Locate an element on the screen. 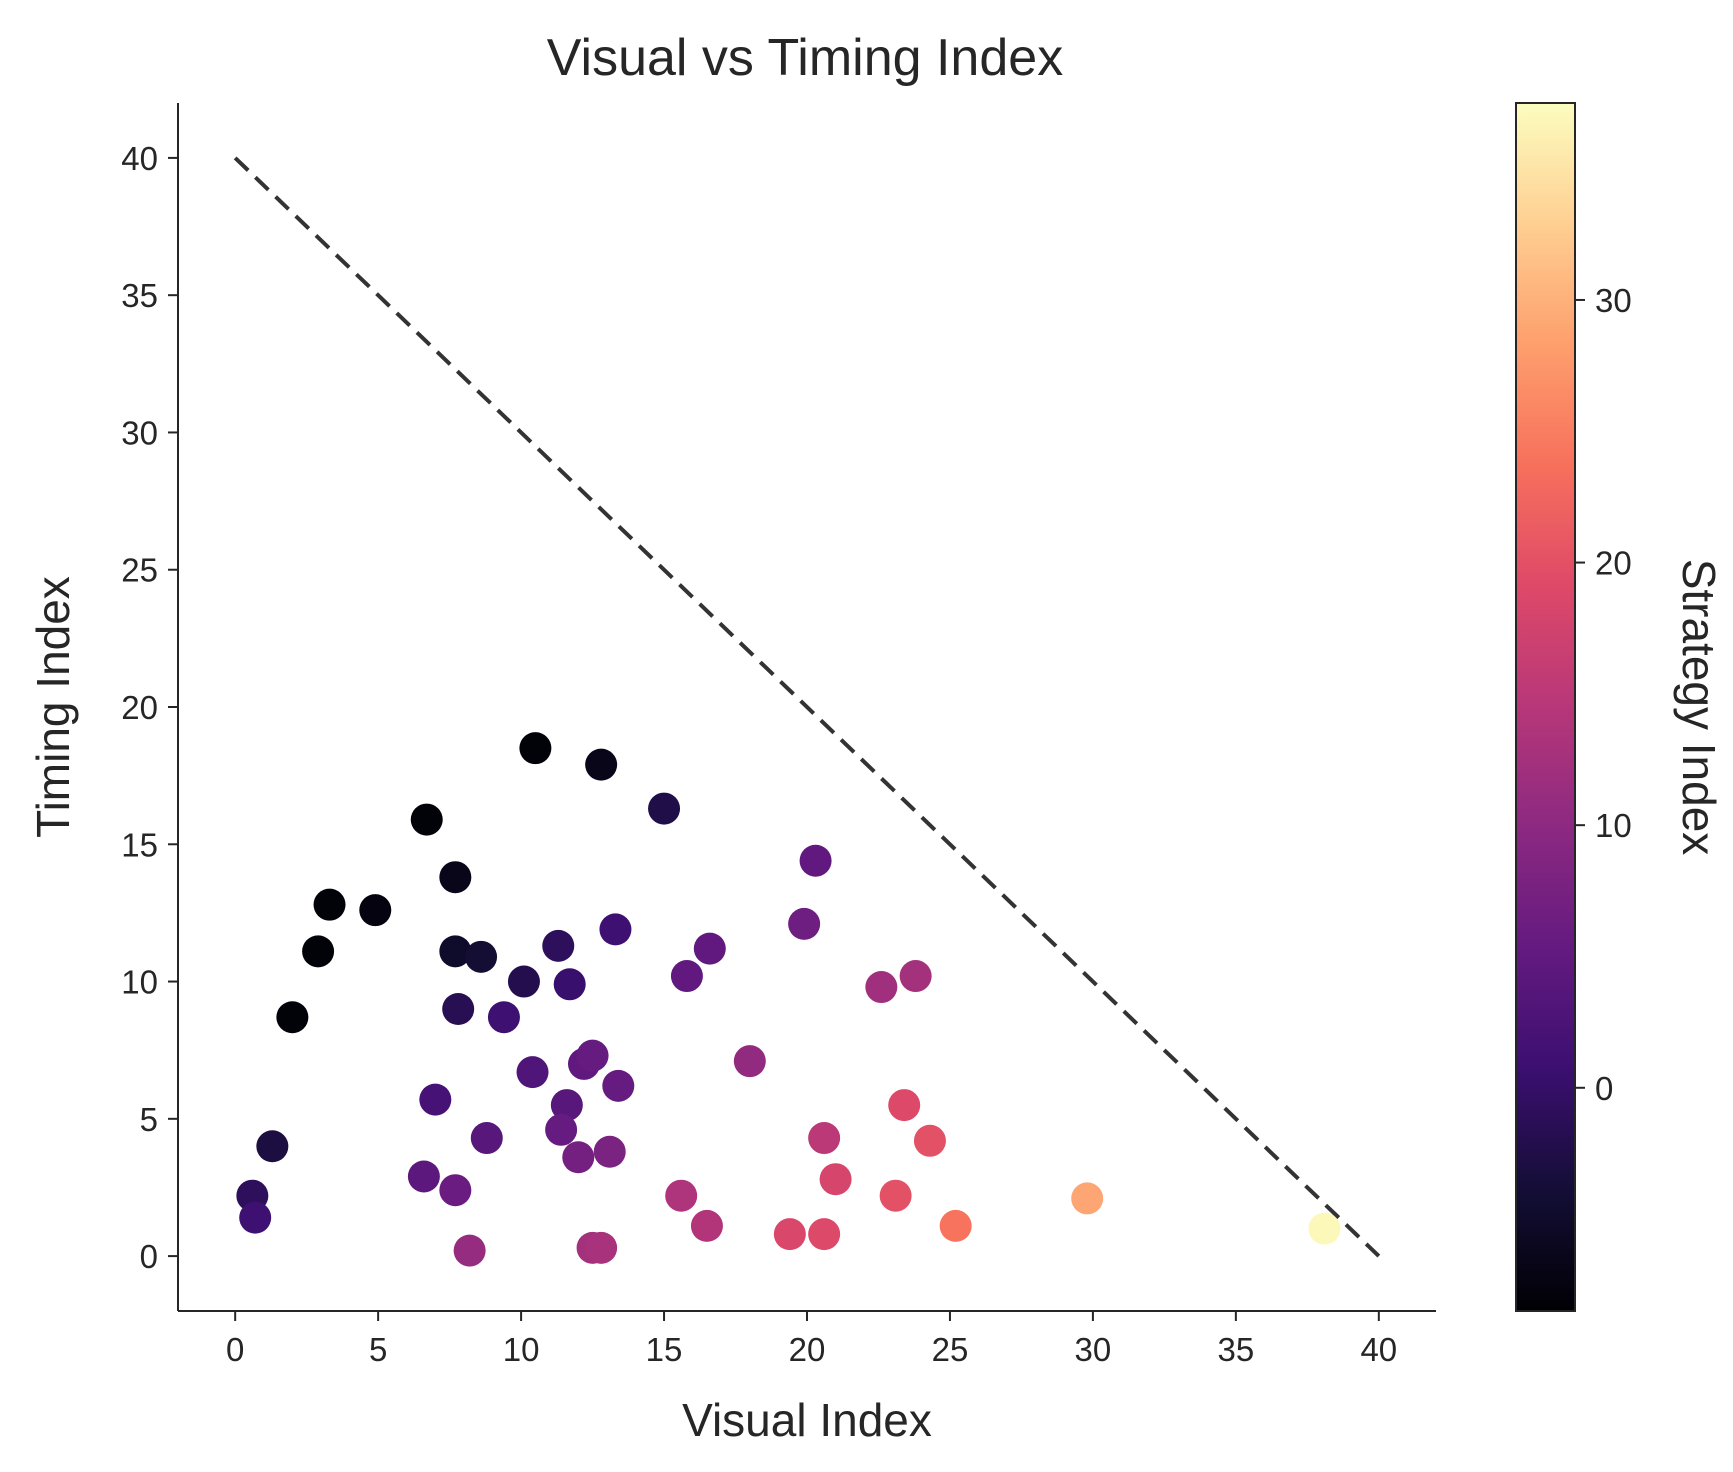 The image size is (1733, 1472). y-tick-label: 25 is located at coordinates (139, 570).